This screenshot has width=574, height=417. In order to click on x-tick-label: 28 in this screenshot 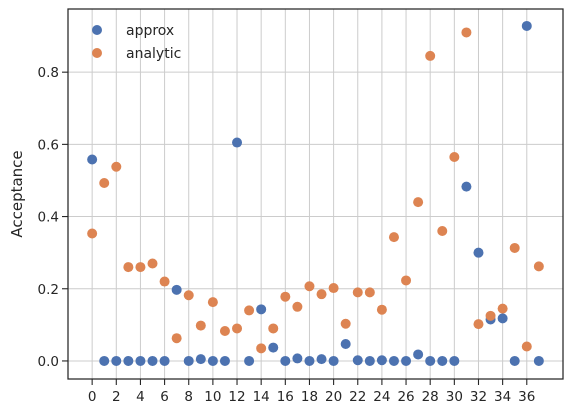, I will do `click(430, 397)`.